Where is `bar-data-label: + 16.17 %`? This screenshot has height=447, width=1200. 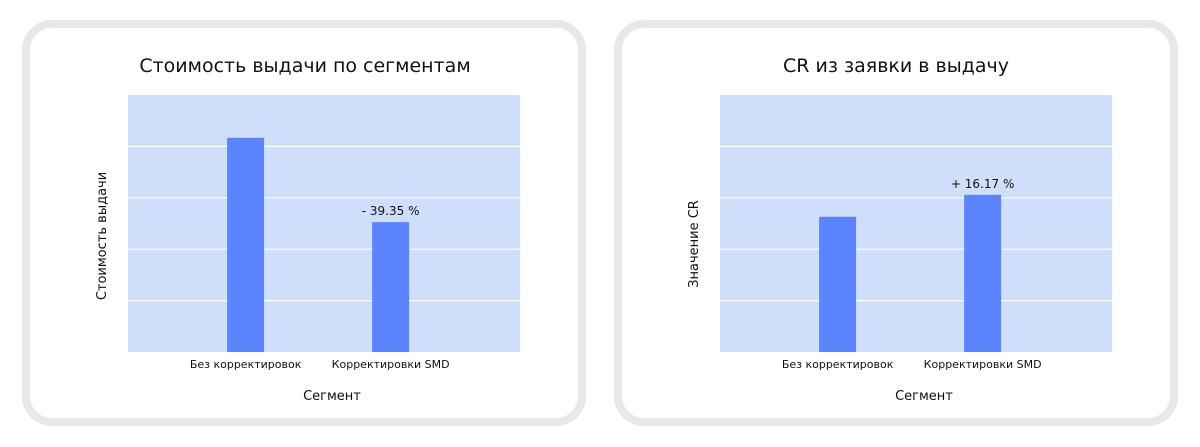
bar-data-label: + 16.17 % is located at coordinates (982, 184).